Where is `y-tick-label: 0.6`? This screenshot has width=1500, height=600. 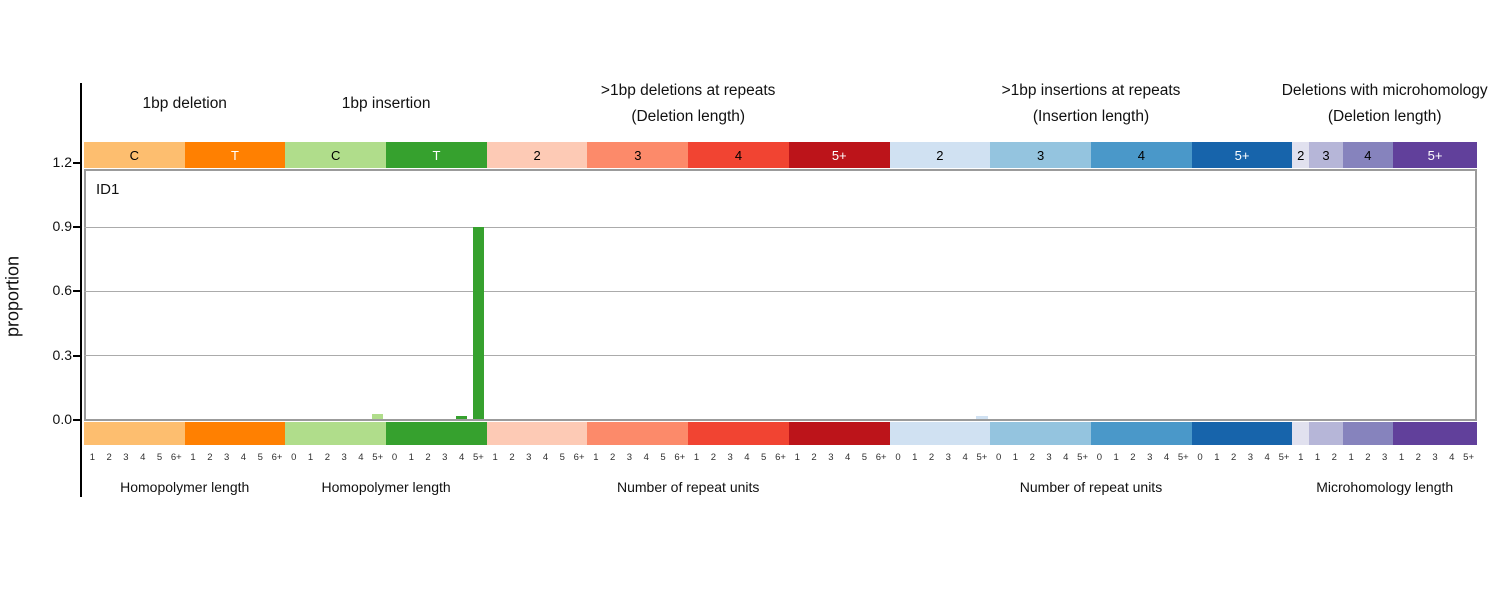
y-tick-label: 0.6 is located at coordinates (62, 290).